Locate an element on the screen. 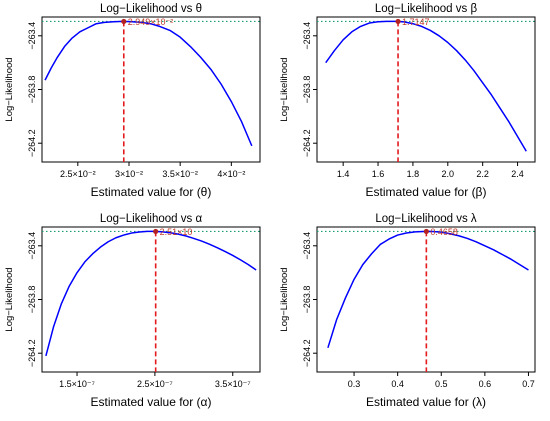 The image size is (550, 421). x-tick-label: 0.5 is located at coordinates (441, 384).